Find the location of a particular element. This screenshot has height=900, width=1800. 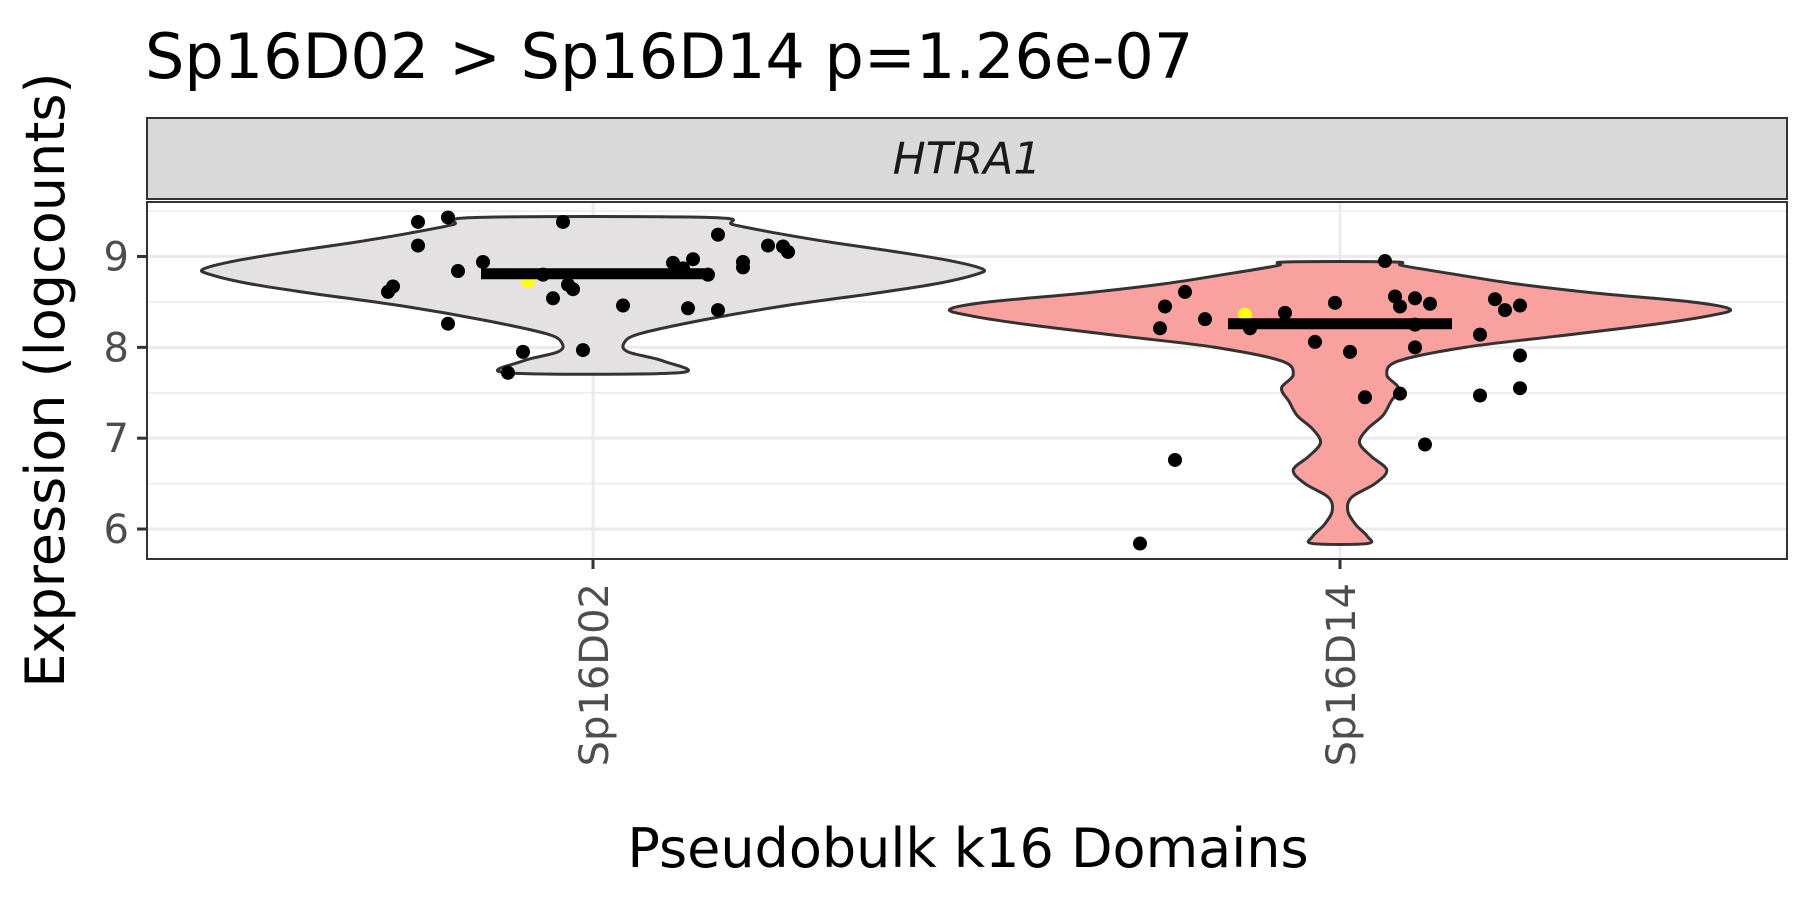

y-tick-label: 9 is located at coordinates (116, 258).